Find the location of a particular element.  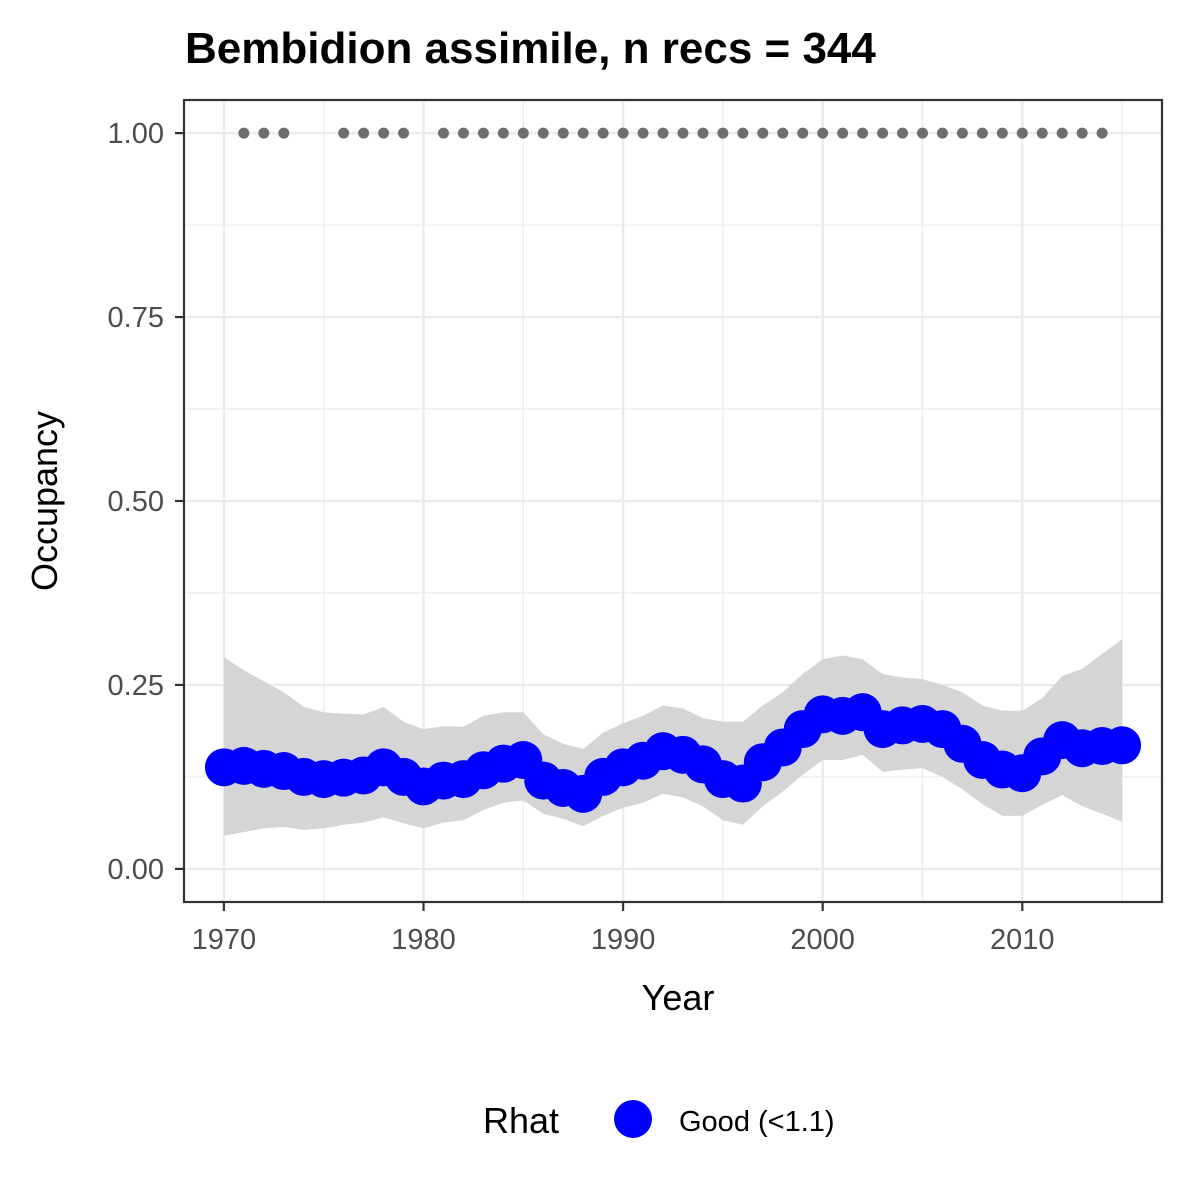

legend: Rhat Good (<1.1) is located at coordinates (659, 1120).